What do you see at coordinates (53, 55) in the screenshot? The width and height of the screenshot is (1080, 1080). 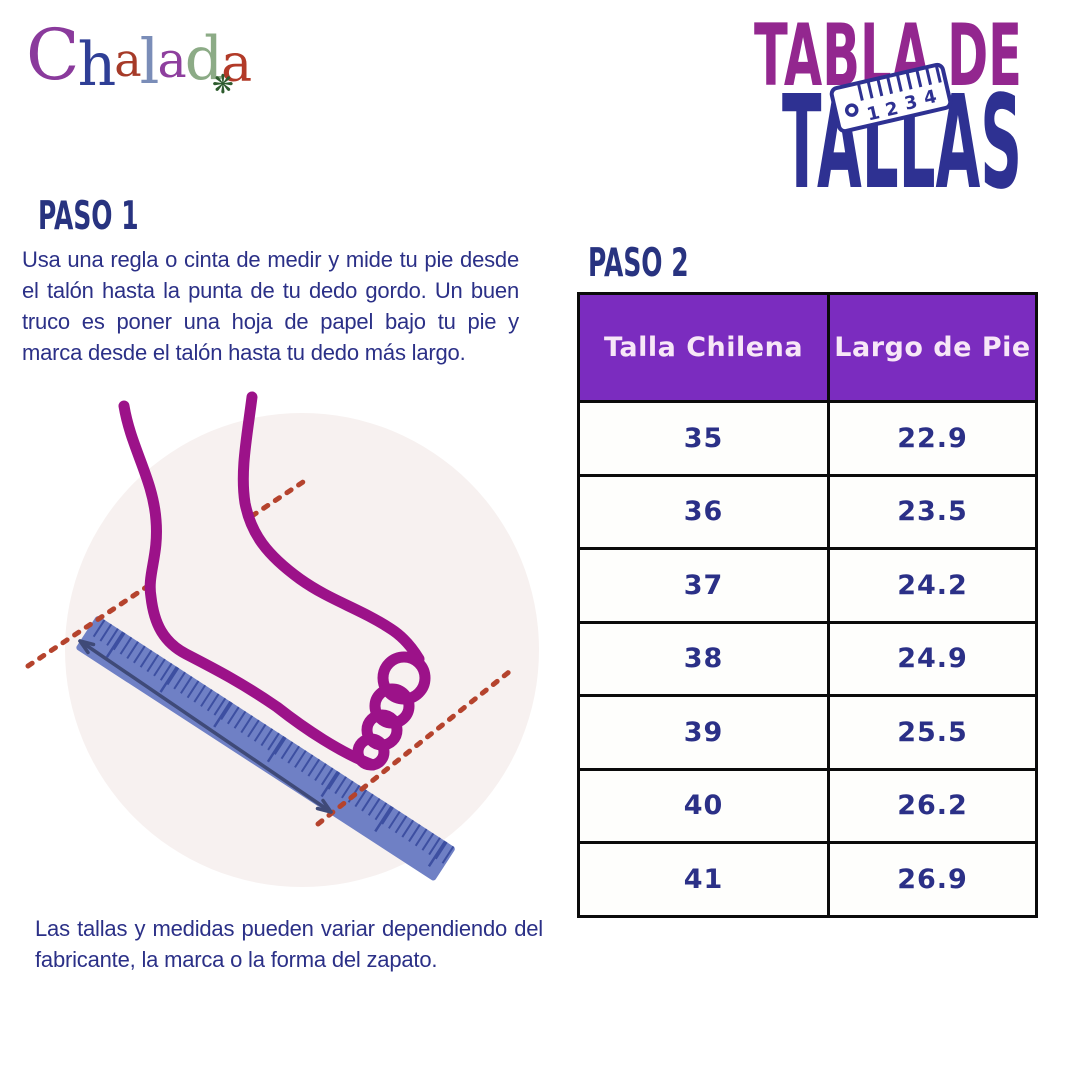 I see `brand-letter: C` at bounding box center [53, 55].